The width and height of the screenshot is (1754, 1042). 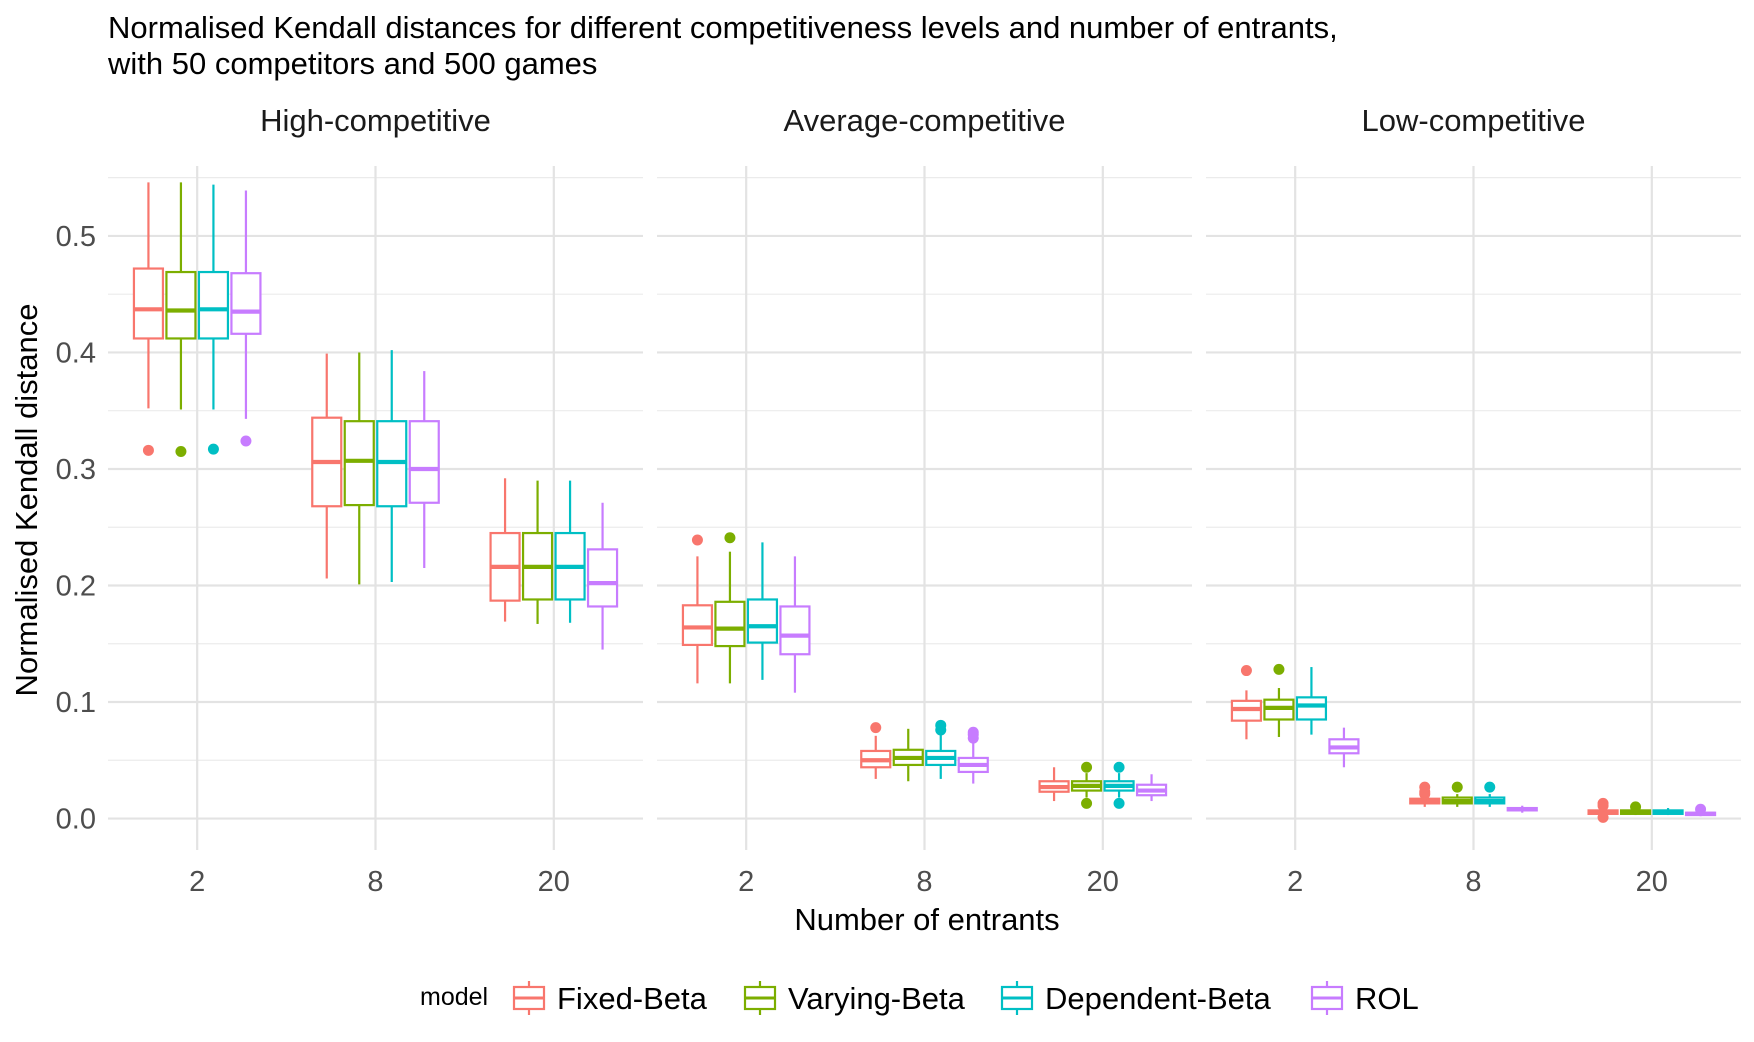 What do you see at coordinates (1474, 120) in the screenshot?
I see `facet-strip-label: Low-competitive` at bounding box center [1474, 120].